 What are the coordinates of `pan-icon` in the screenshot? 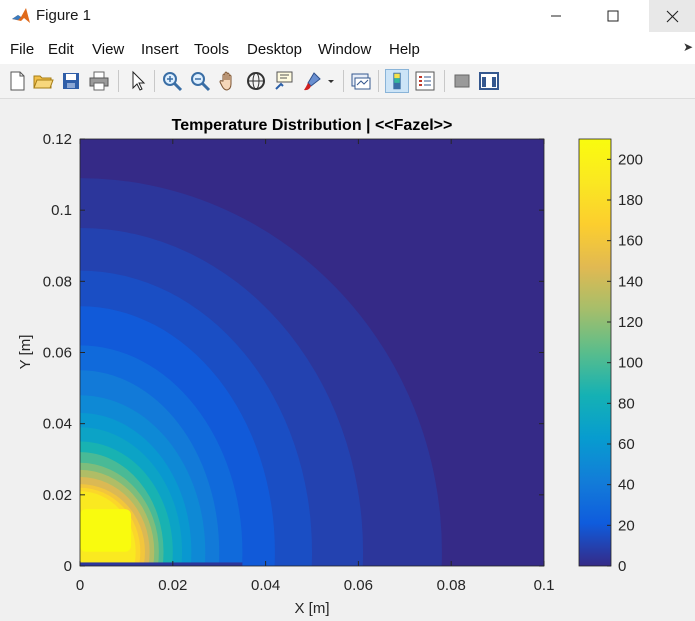 It's located at (228, 81).